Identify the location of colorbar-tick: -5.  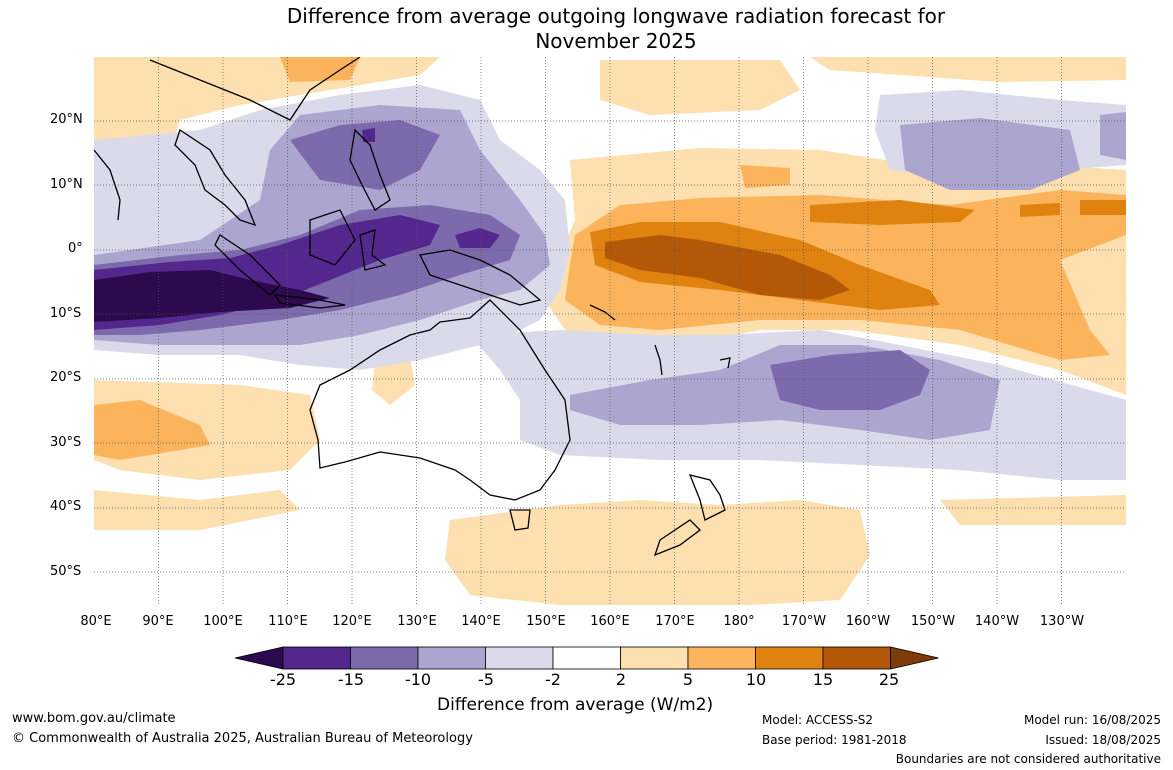
(486, 679).